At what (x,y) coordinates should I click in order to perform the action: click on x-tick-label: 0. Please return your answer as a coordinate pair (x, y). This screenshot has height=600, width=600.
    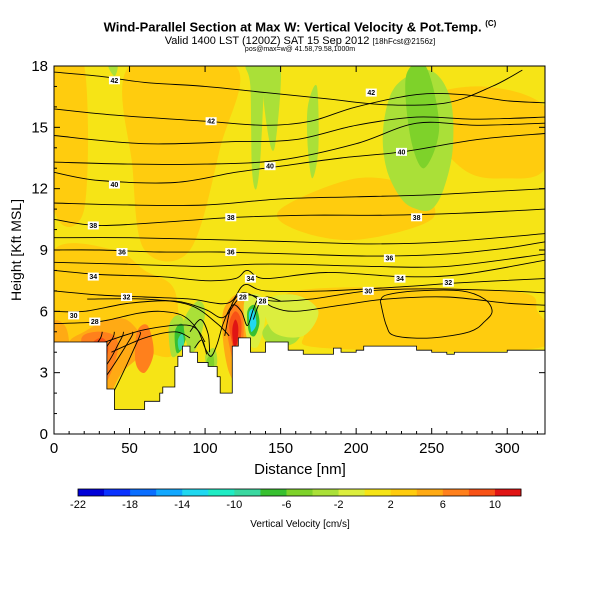
    Looking at the image, I should click on (54, 448).